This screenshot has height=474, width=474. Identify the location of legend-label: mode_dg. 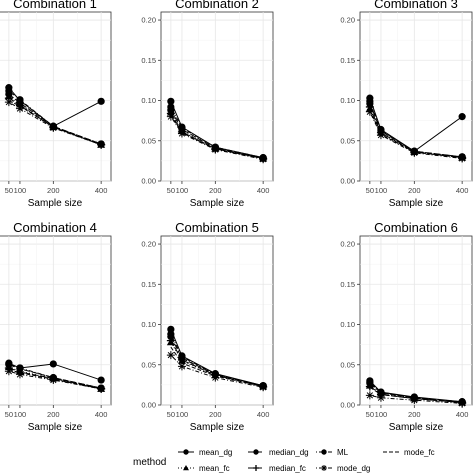
(353, 468).